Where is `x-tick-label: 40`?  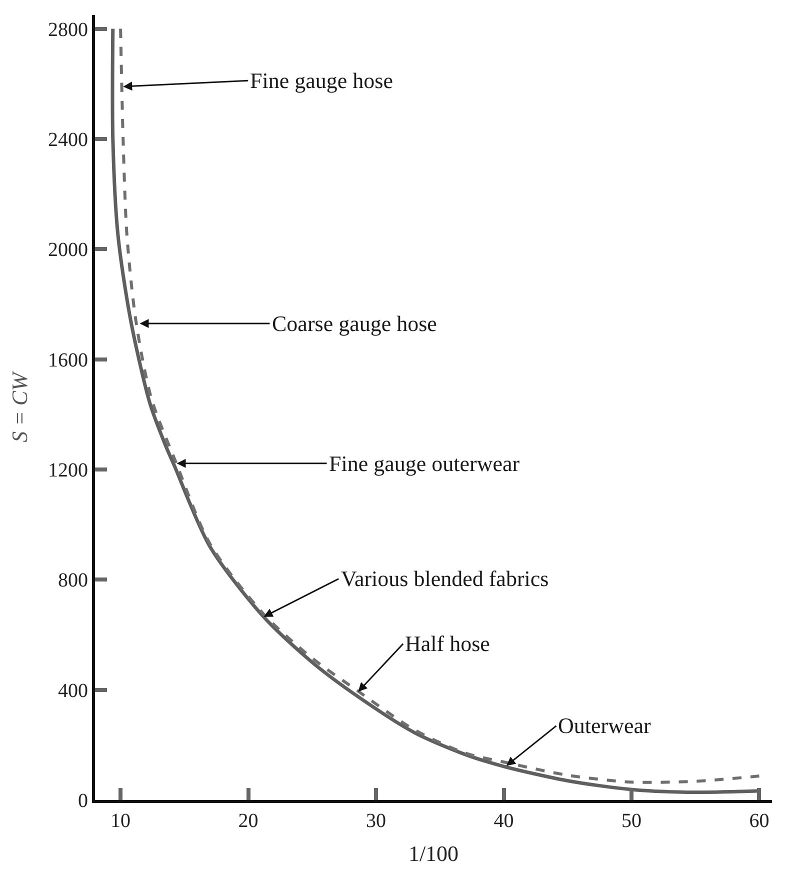 x-tick-label: 40 is located at coordinates (504, 821).